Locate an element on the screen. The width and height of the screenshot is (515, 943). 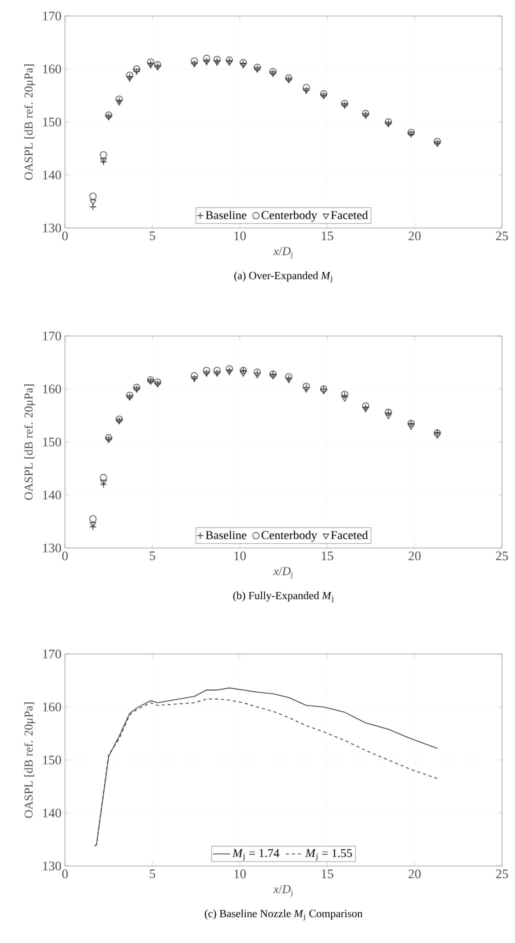
legend-label: M$_{j}$ = 1.55 is located at coordinates (328, 855).